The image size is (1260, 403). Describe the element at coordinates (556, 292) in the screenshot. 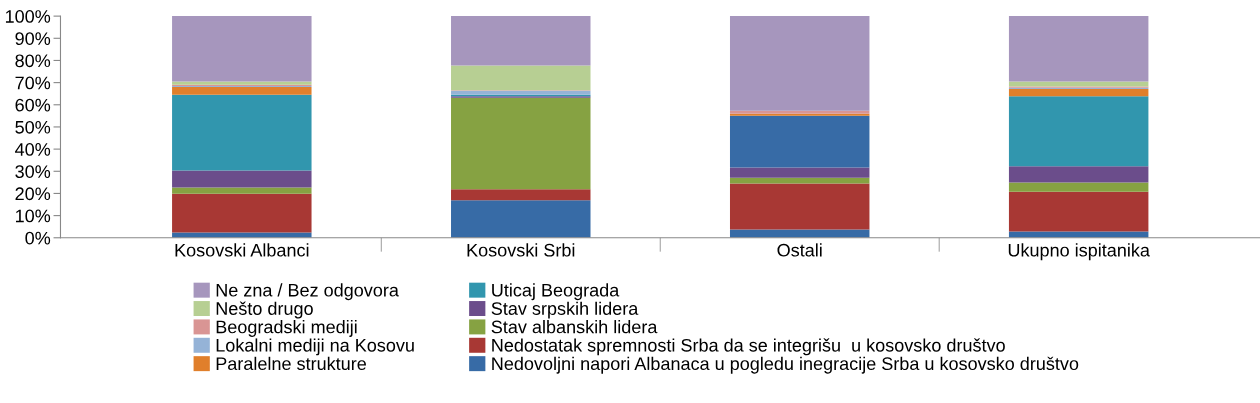

I see `legend-label: Uticaj Beograda` at that location.